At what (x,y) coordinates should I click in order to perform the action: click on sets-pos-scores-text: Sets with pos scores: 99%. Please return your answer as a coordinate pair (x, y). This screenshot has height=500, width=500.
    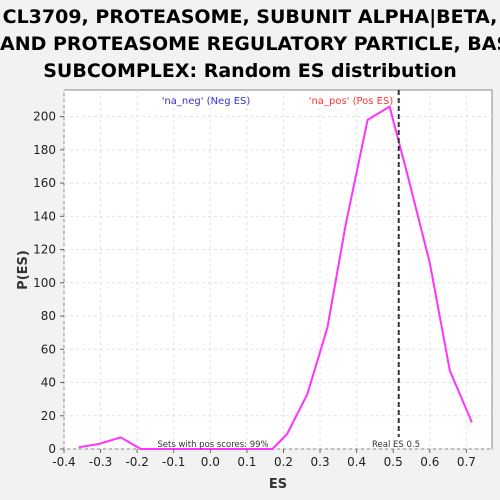
    Looking at the image, I should click on (212, 445).